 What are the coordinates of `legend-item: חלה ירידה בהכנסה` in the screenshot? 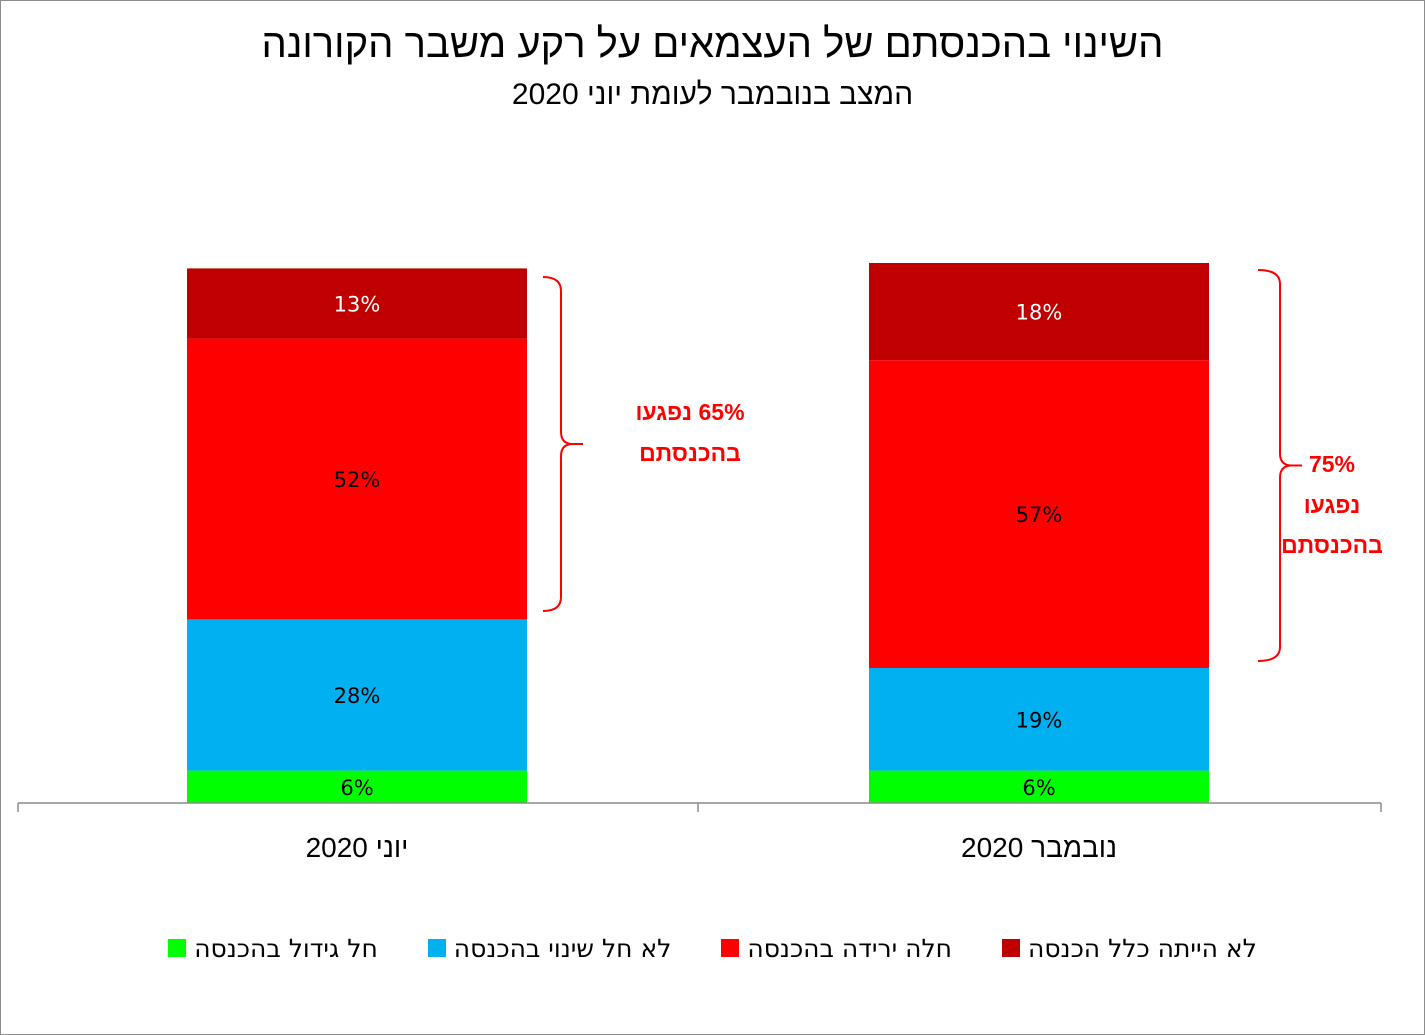 It's located at (836, 948).